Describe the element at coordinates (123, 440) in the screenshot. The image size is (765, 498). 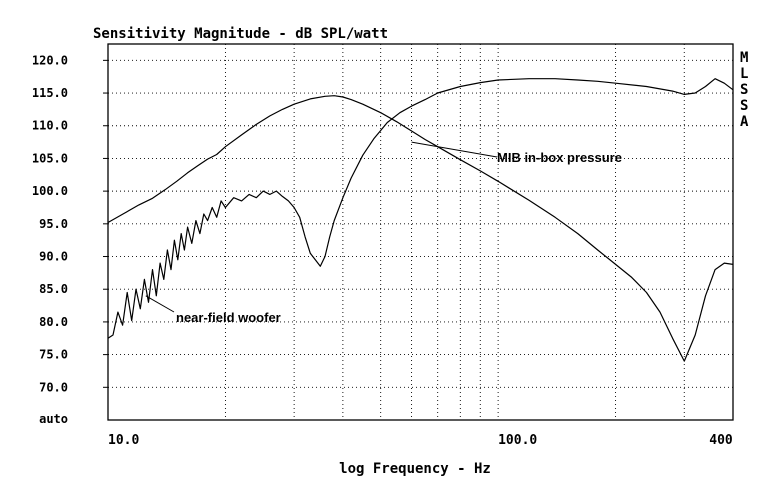
I see `x-tick-label: 10.0` at that location.